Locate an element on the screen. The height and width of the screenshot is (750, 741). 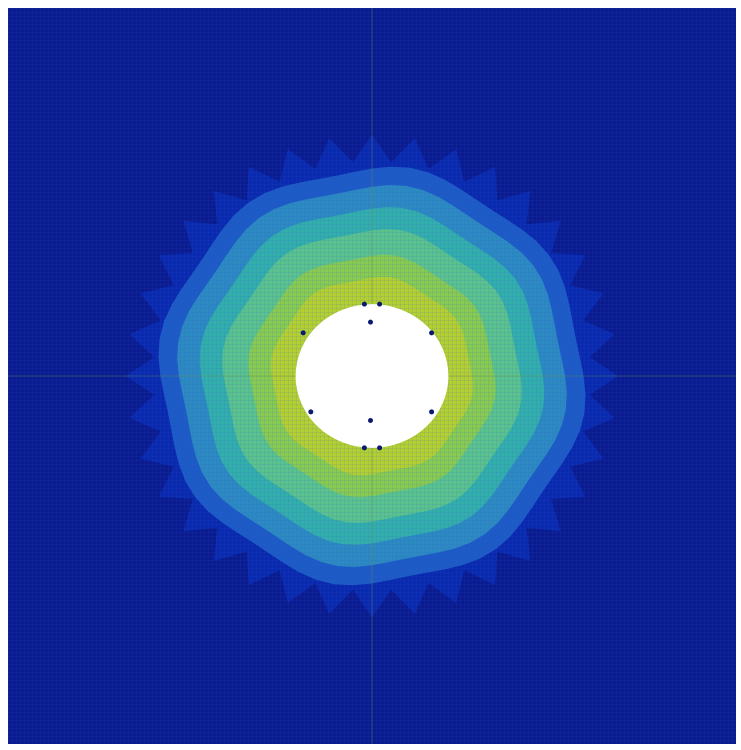
central-hole is located at coordinates (372, 376).